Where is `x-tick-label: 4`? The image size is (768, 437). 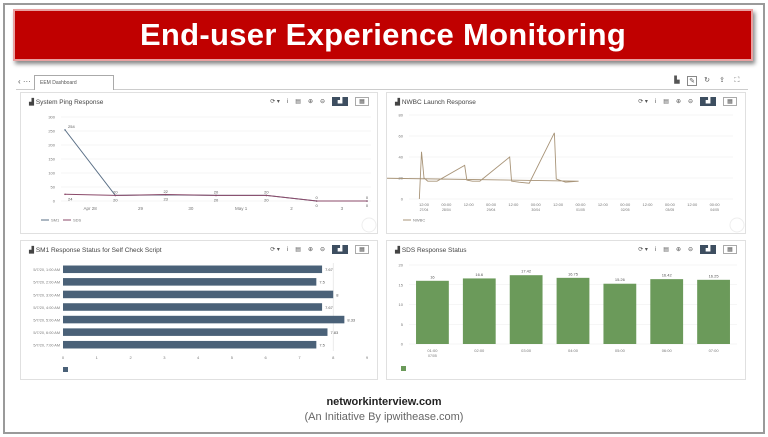 x-tick-label: 4 is located at coordinates (198, 357).